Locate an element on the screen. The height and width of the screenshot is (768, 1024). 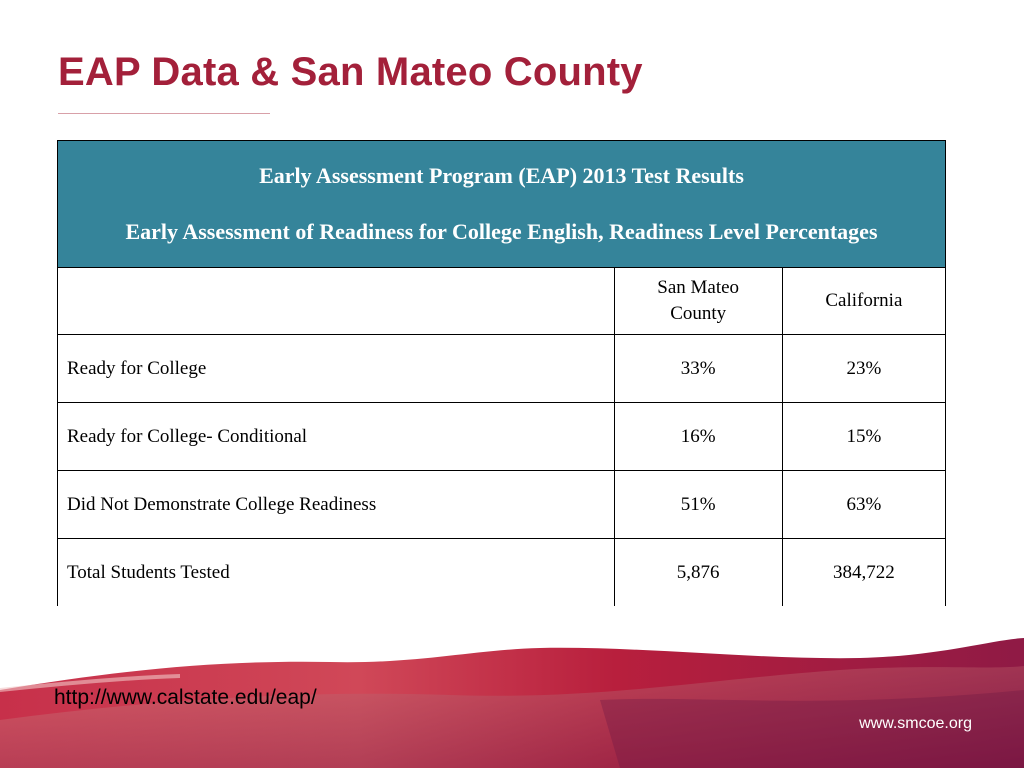
footer-url: www.smcoe.org is located at coordinates (915, 723).